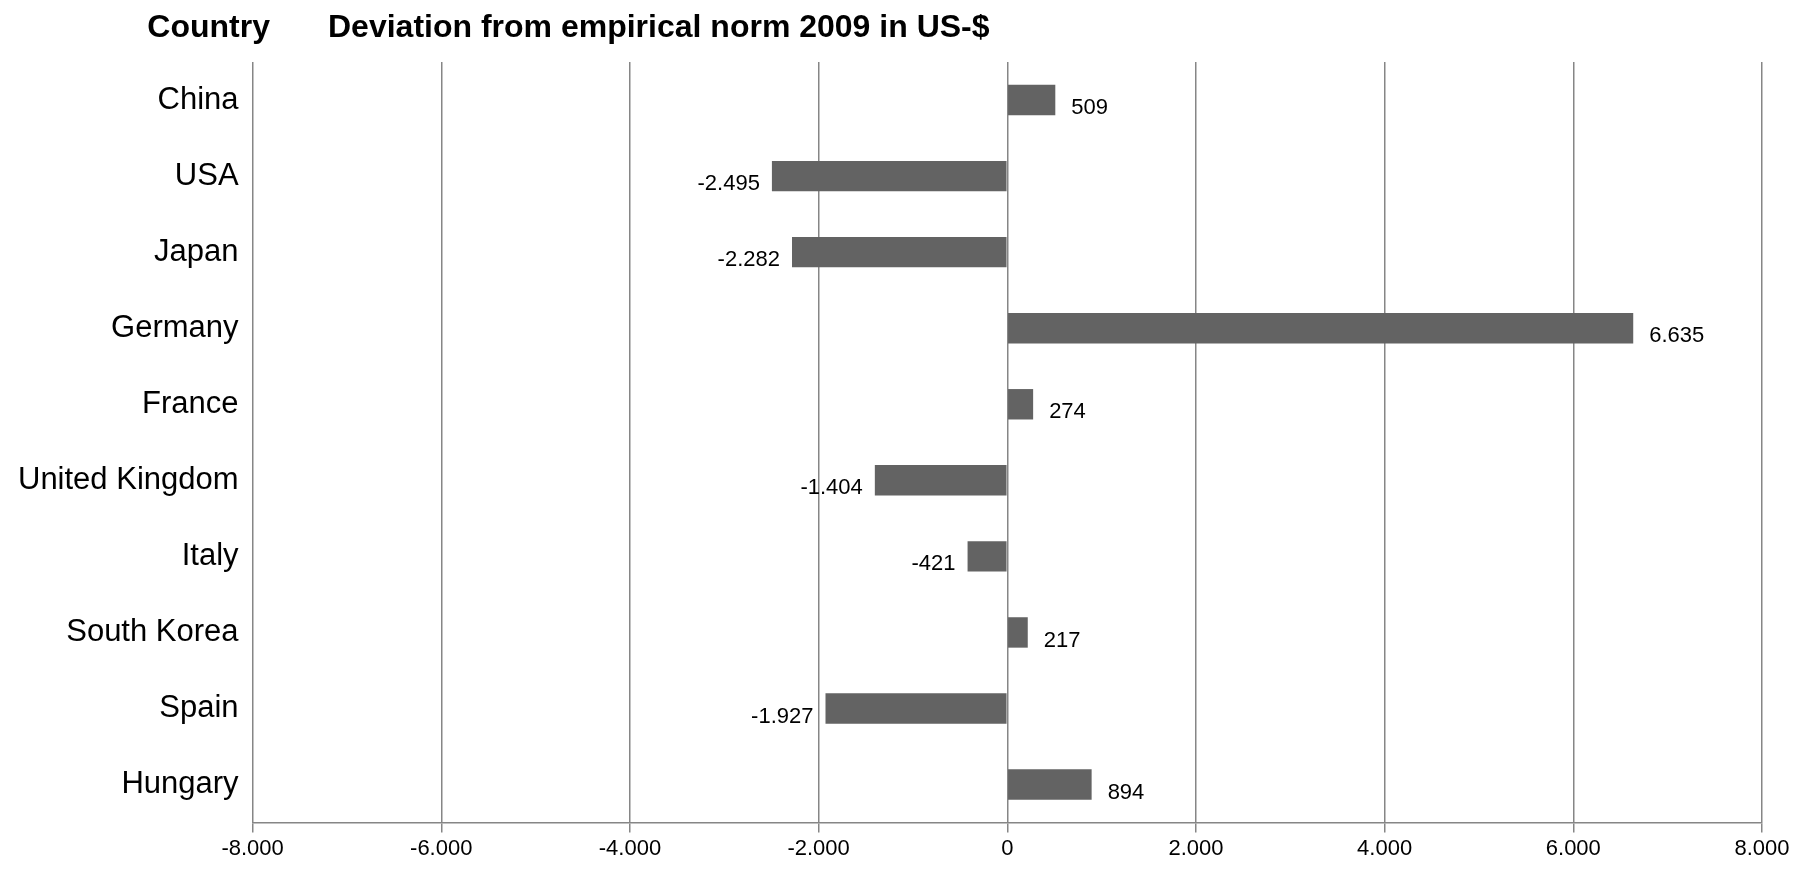 The height and width of the screenshot is (869, 1798). I want to click on data-label: 217, so click(1062, 639).